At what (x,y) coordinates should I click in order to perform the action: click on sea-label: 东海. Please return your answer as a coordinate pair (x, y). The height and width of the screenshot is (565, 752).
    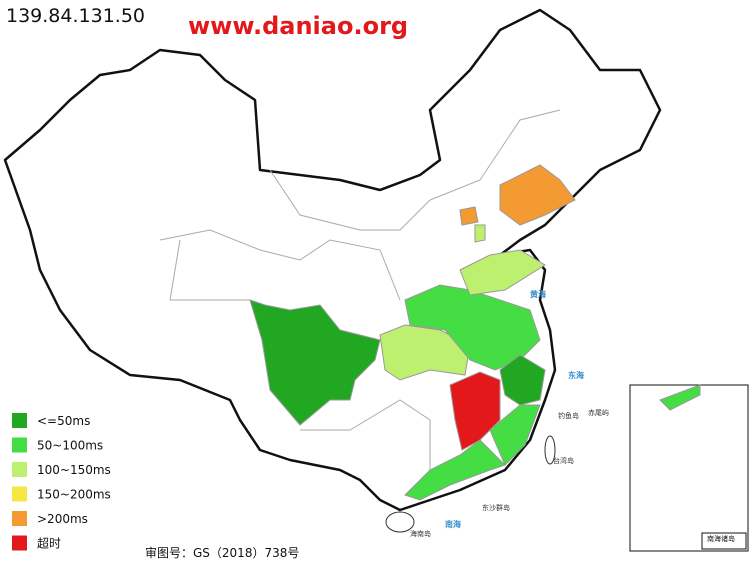
    Looking at the image, I should click on (576, 375).